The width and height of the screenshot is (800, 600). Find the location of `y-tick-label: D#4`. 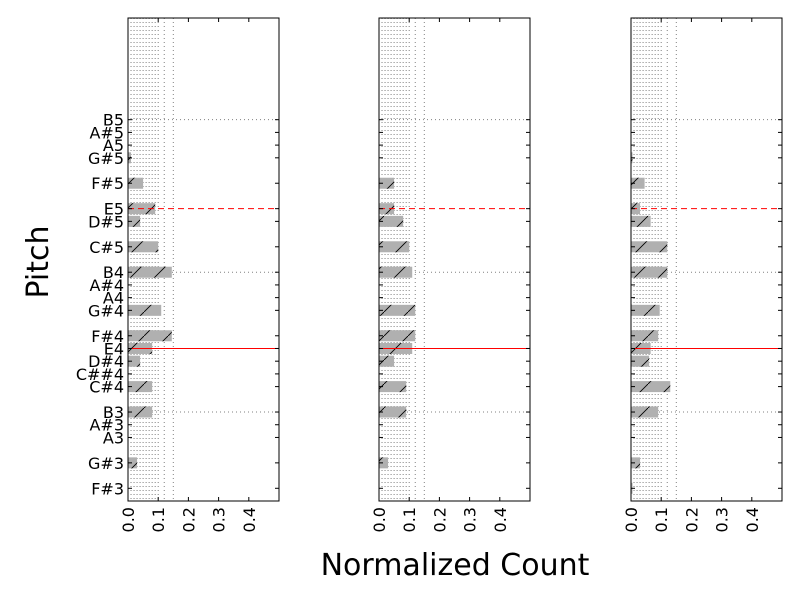

y-tick-label: D#4 is located at coordinates (106, 361).